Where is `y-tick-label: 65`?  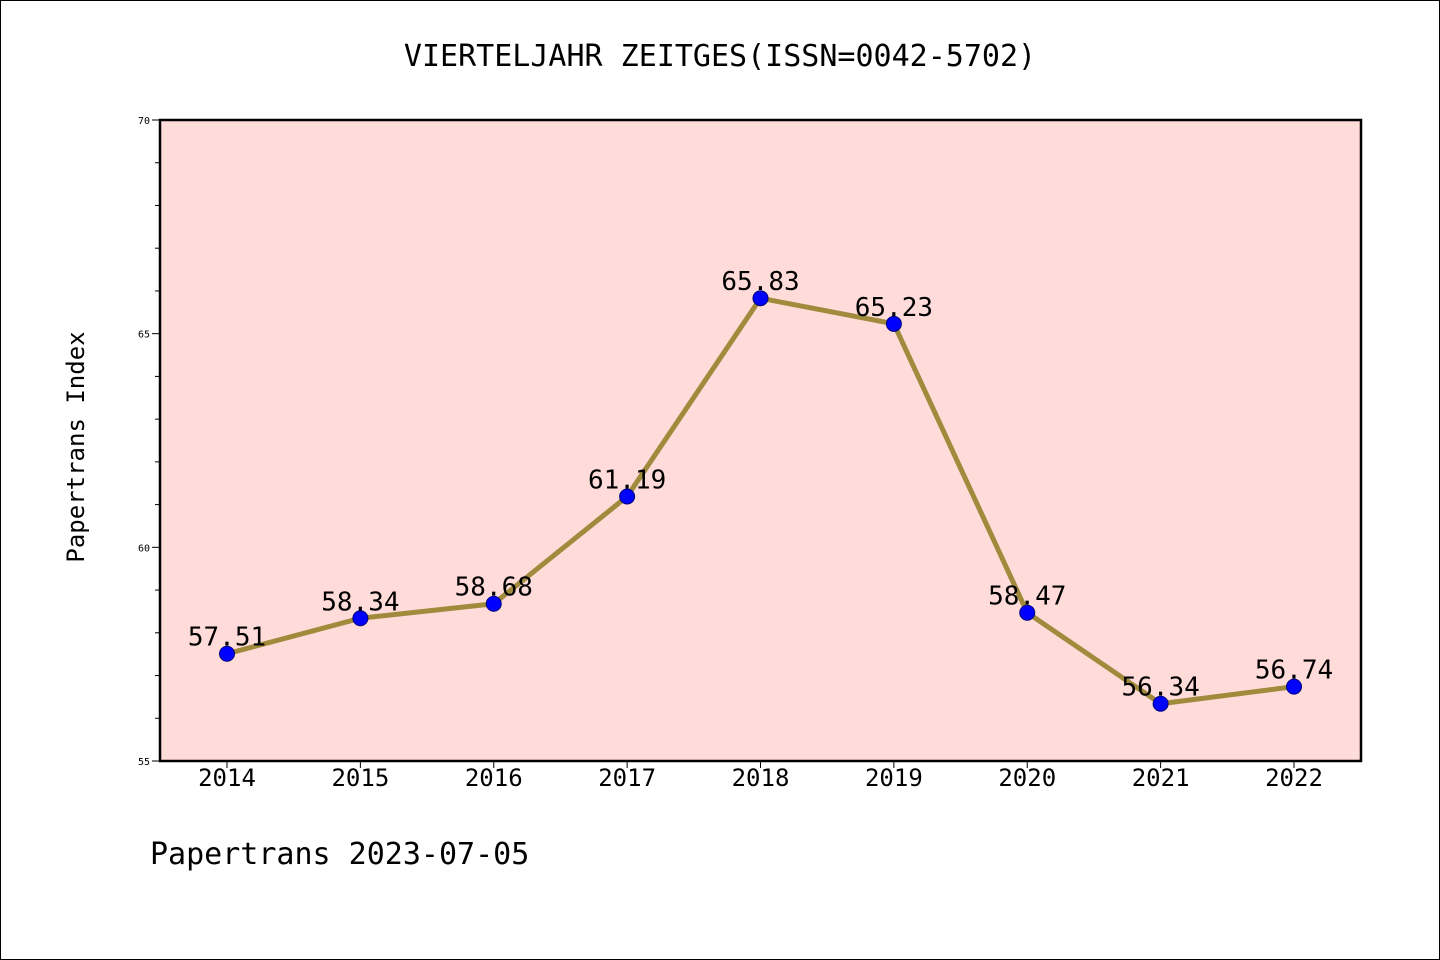
y-tick-label: 65 is located at coordinates (144, 335).